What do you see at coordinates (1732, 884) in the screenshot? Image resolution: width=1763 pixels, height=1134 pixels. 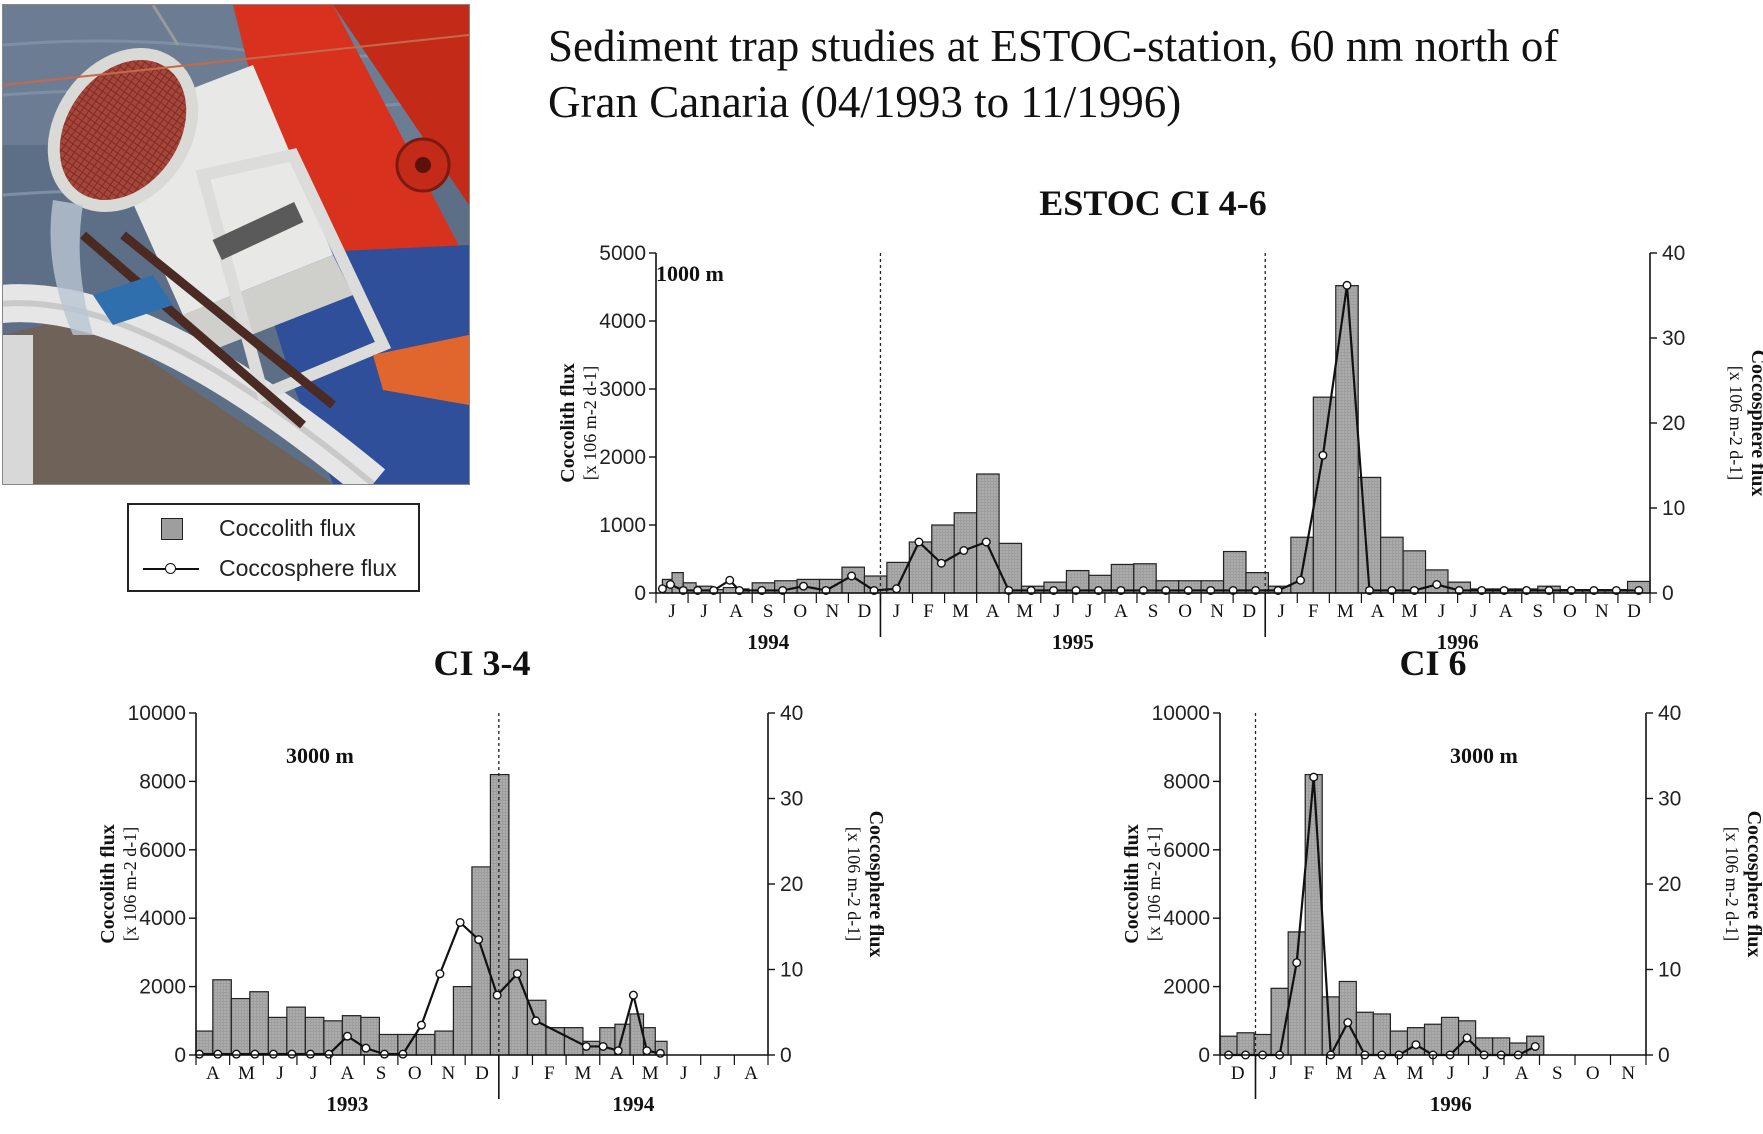 I see `y2-axis-units: [x 106 m-2 d-1]` at bounding box center [1732, 884].